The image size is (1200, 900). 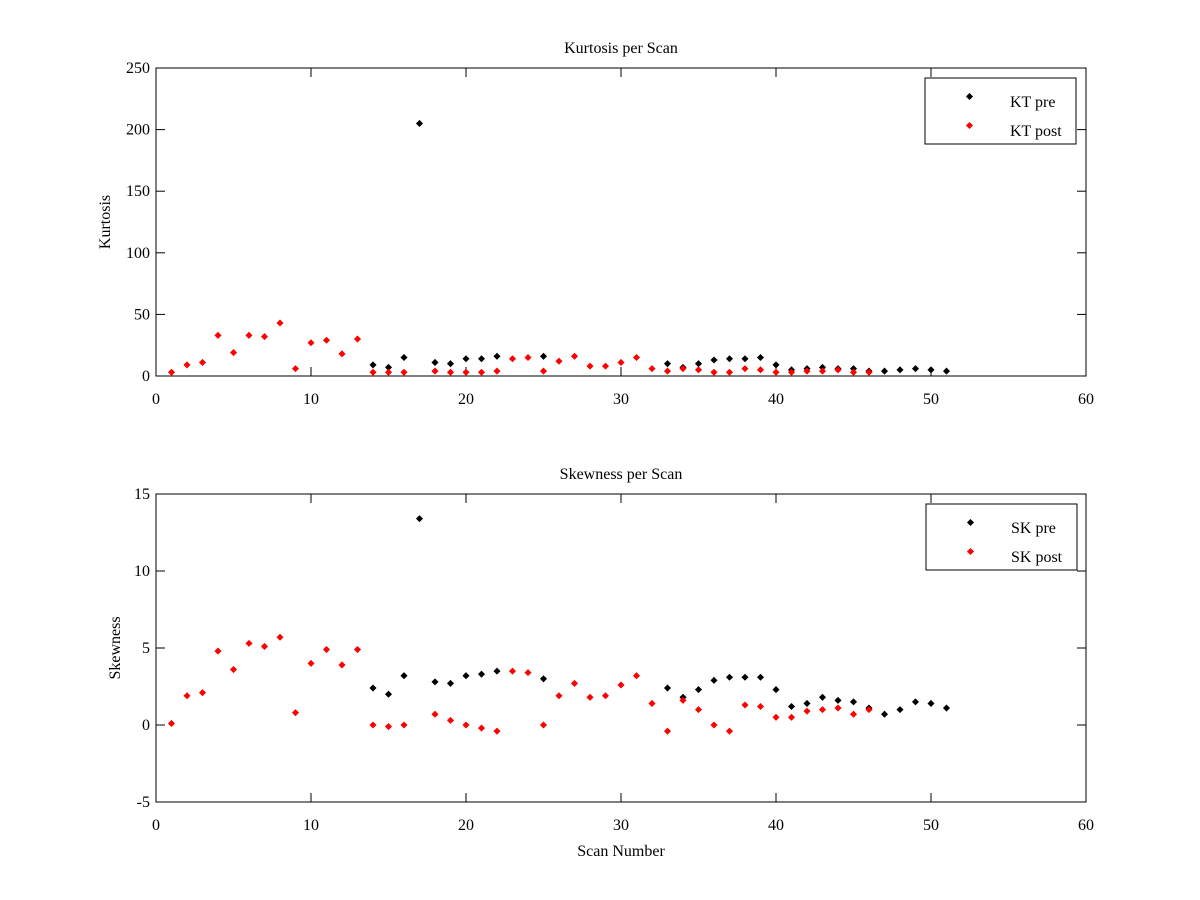 What do you see at coordinates (138, 253) in the screenshot?
I see `y-tick-label: 100` at bounding box center [138, 253].